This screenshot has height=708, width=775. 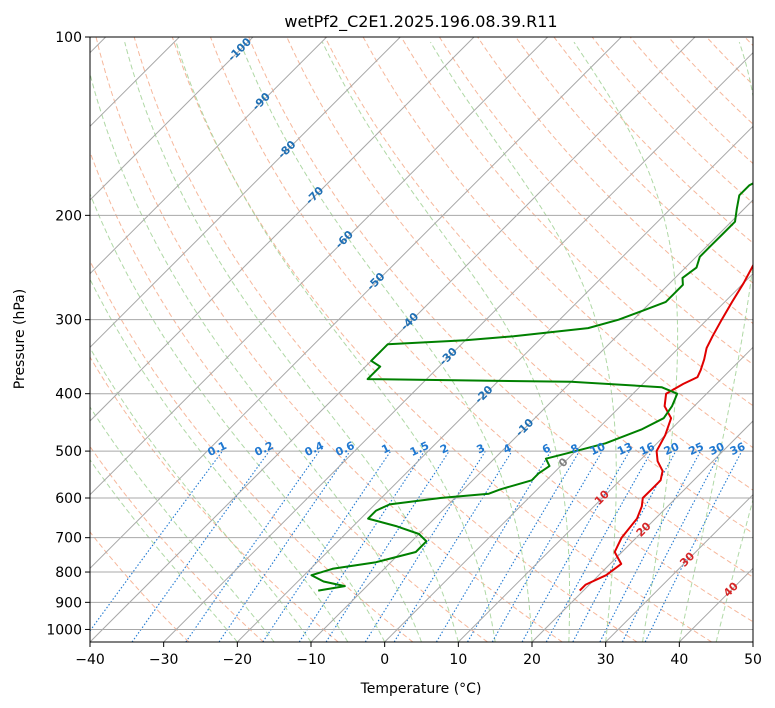 I want to click on y-axis-title: Pressure (hPa), so click(x=20, y=339).